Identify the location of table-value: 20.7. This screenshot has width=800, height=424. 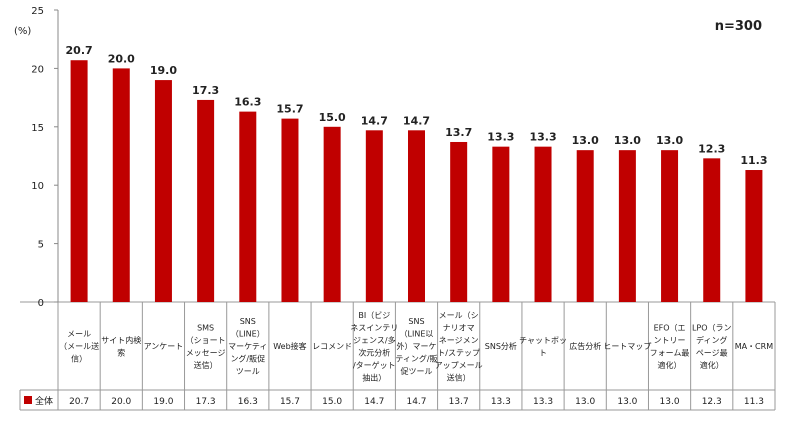
(79, 402).